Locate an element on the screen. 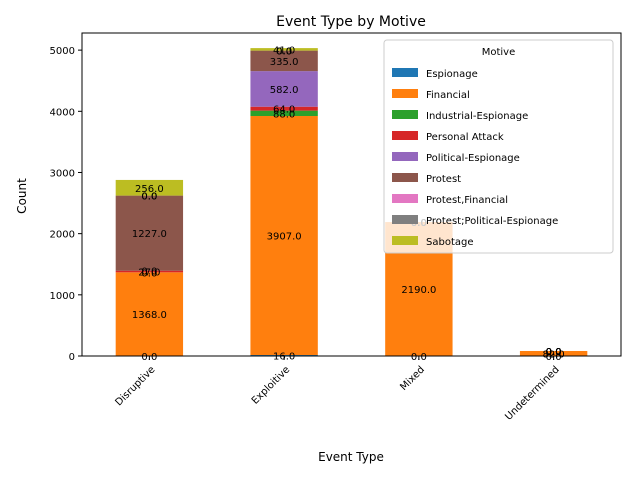  bar-exploitive-protest is located at coordinates (284, 61).